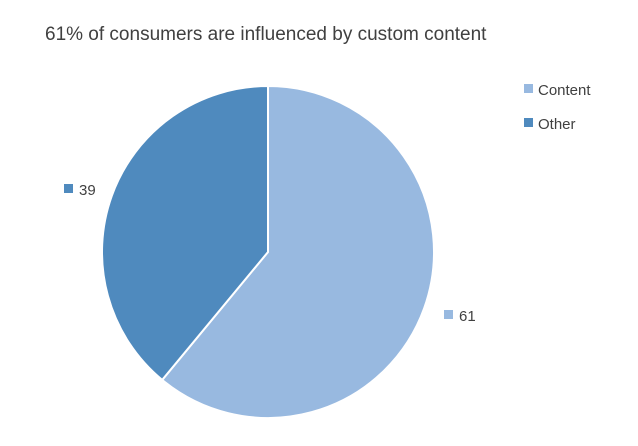 The width and height of the screenshot is (638, 446). Describe the element at coordinates (557, 107) in the screenshot. I see `legend: Content Other` at that location.